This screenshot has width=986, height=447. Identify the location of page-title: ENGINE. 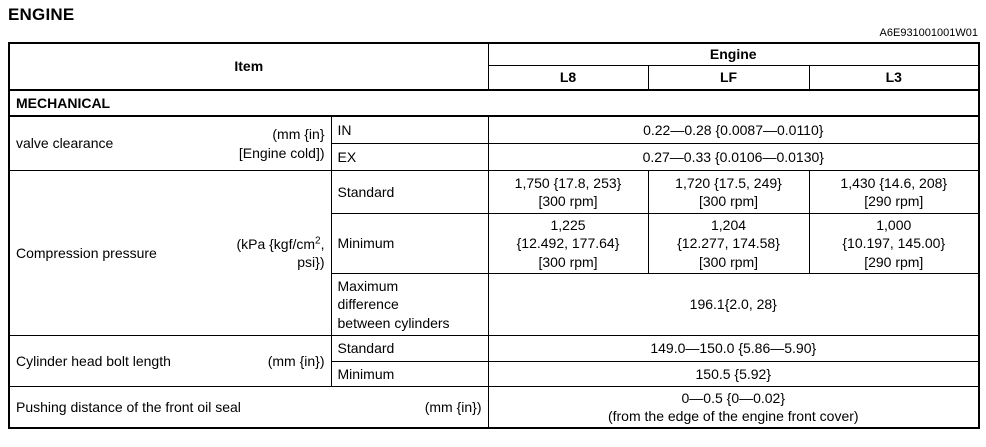
(41, 14).